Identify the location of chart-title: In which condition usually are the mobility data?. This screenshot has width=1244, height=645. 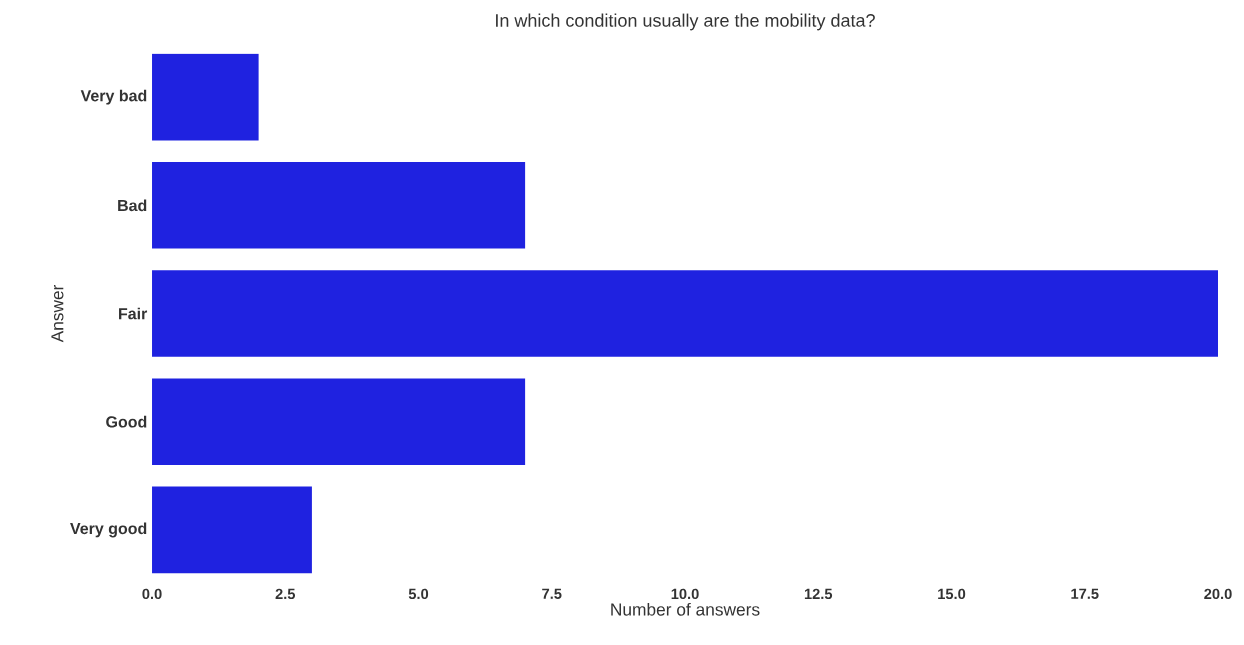
(685, 22).